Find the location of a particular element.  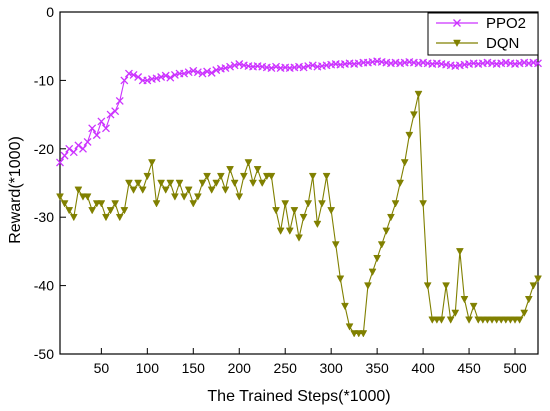

legend-box is located at coordinates (483, 34).